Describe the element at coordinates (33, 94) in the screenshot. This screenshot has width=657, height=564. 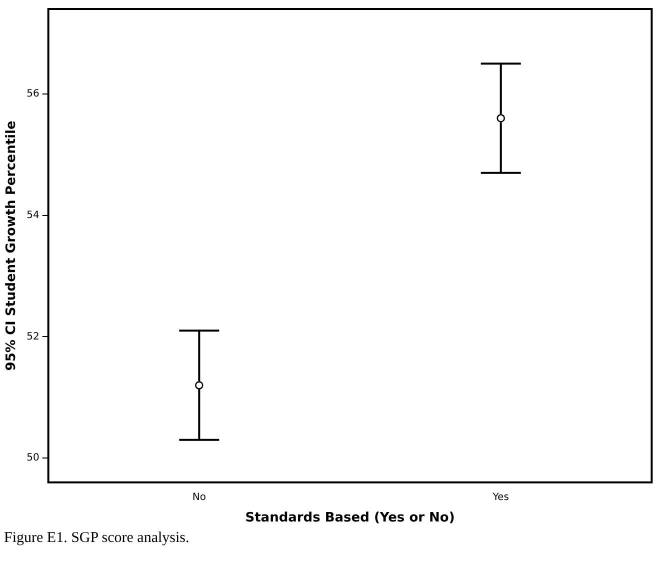
I see `y-tick-label: 56` at that location.